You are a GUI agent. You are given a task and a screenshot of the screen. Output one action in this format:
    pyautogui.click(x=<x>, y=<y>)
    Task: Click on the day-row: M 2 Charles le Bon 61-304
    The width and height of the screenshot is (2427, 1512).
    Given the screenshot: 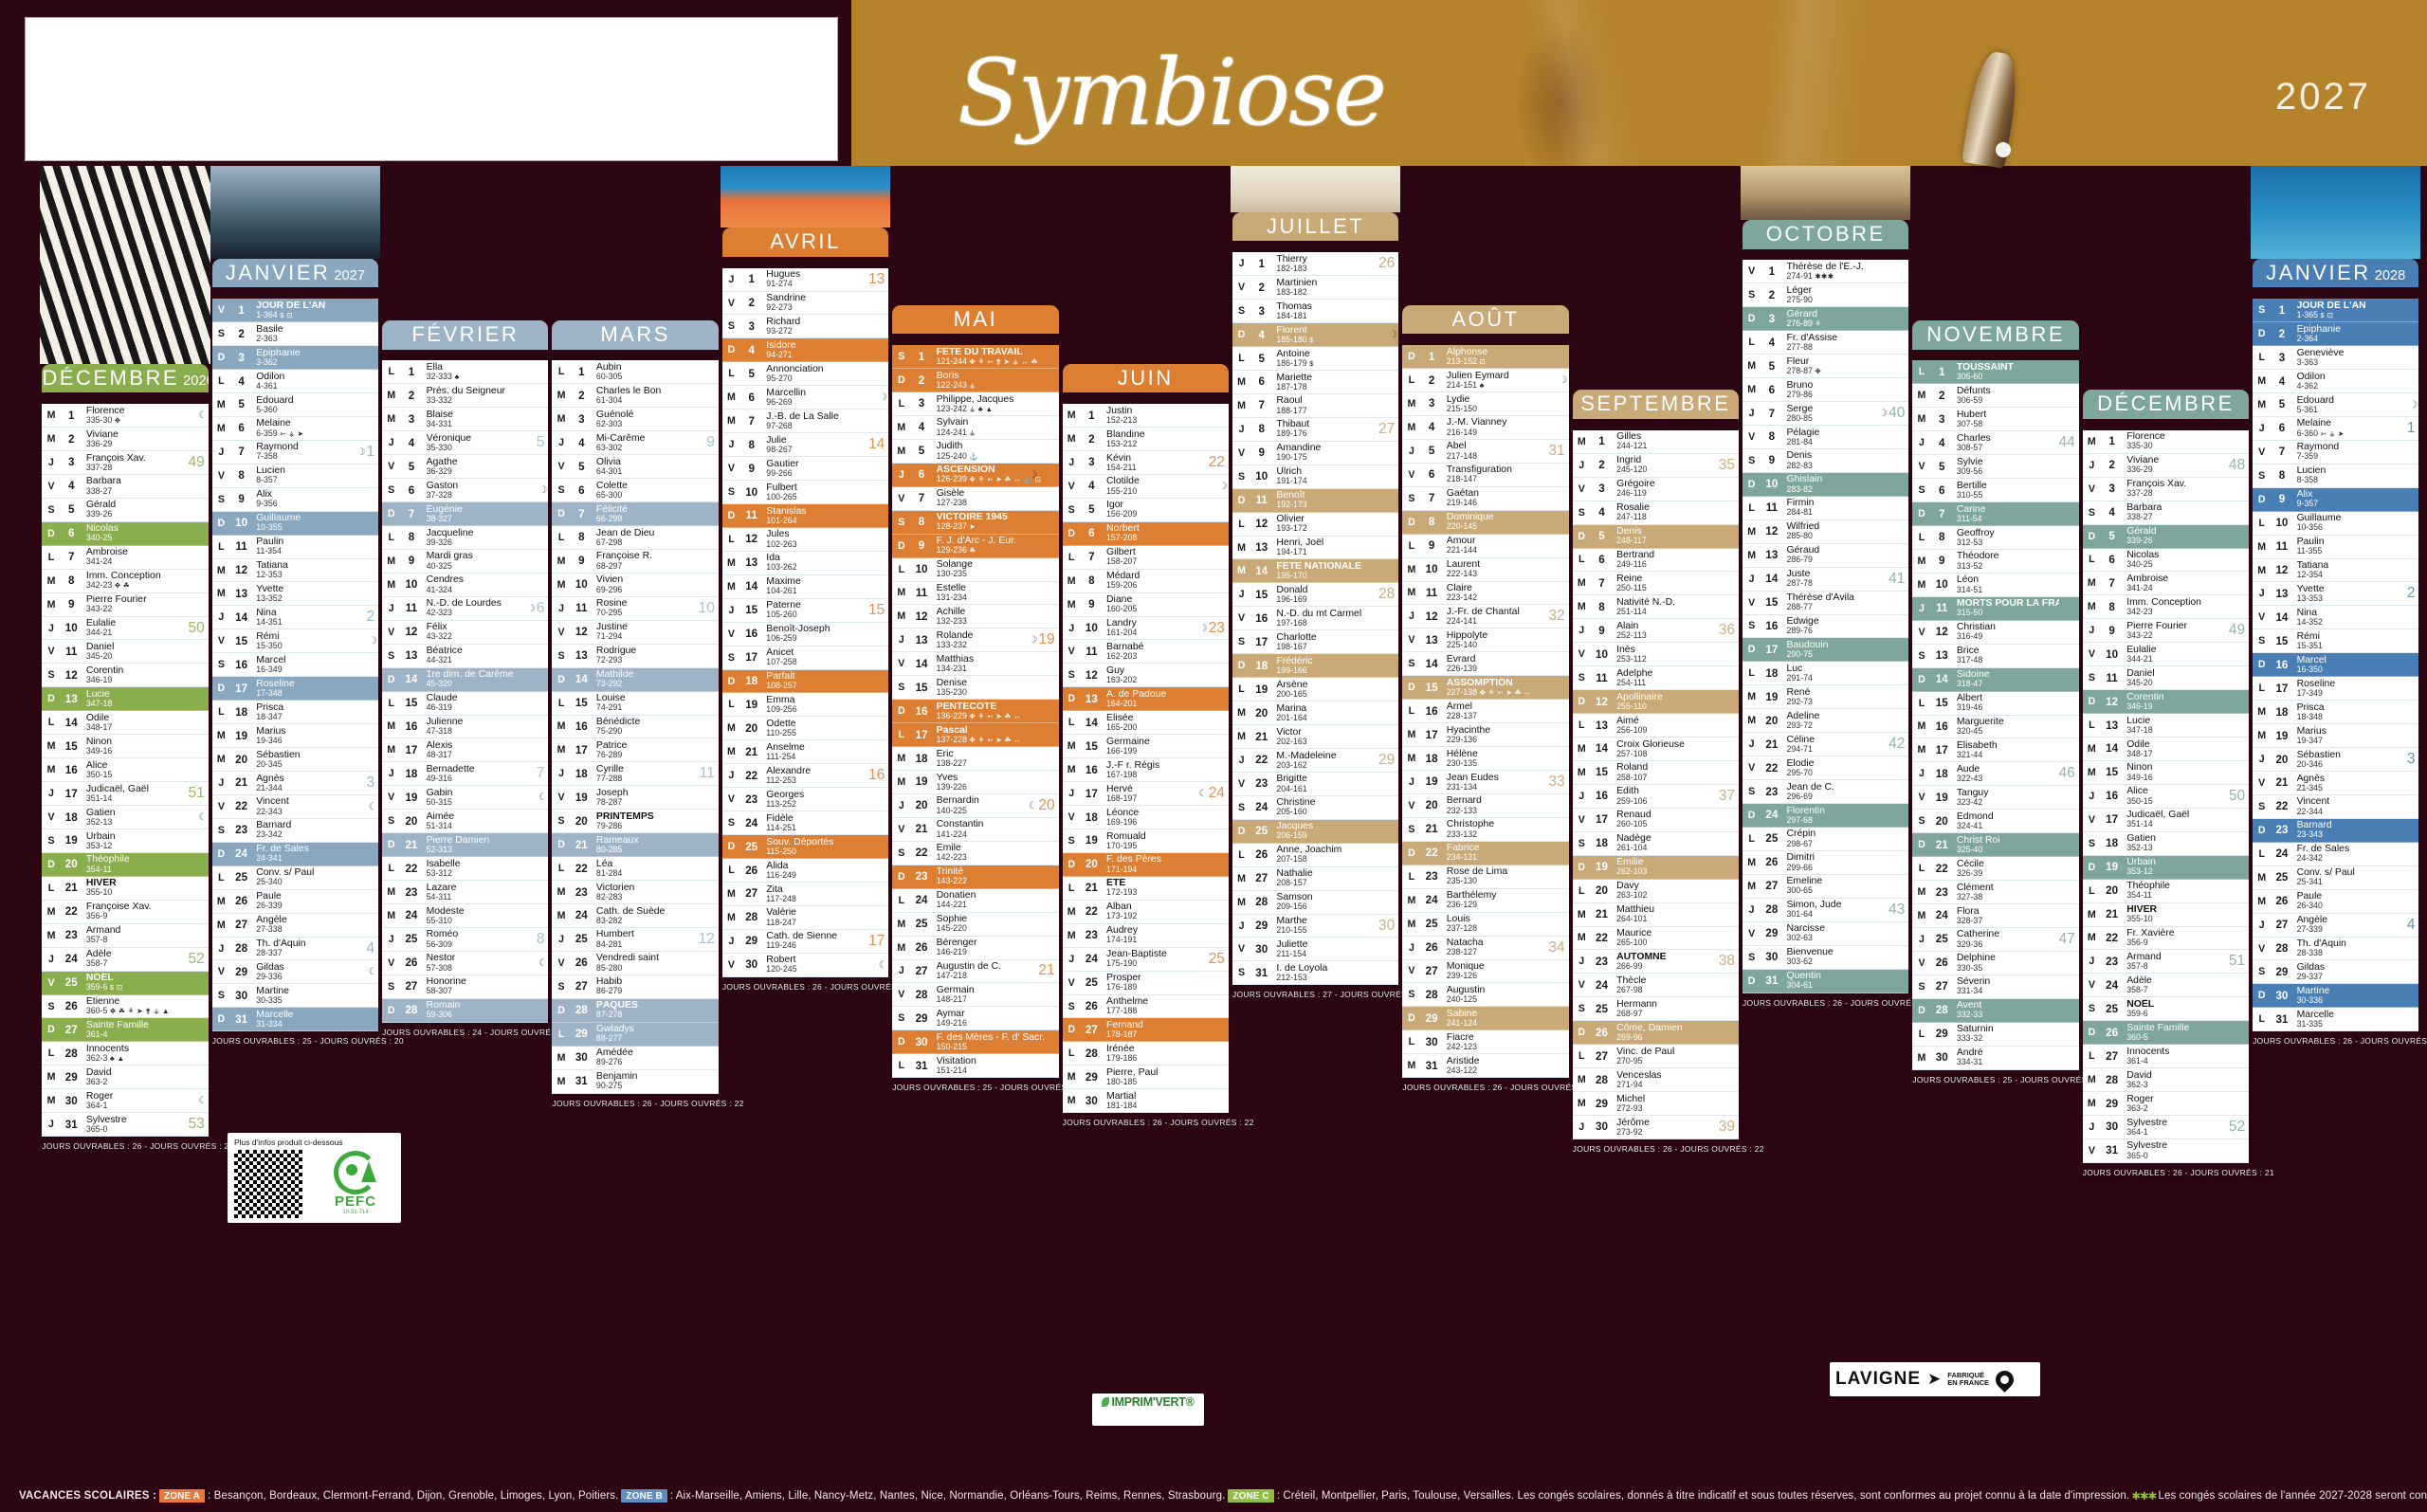 What is the action you would take?
    pyautogui.click(x=635, y=397)
    